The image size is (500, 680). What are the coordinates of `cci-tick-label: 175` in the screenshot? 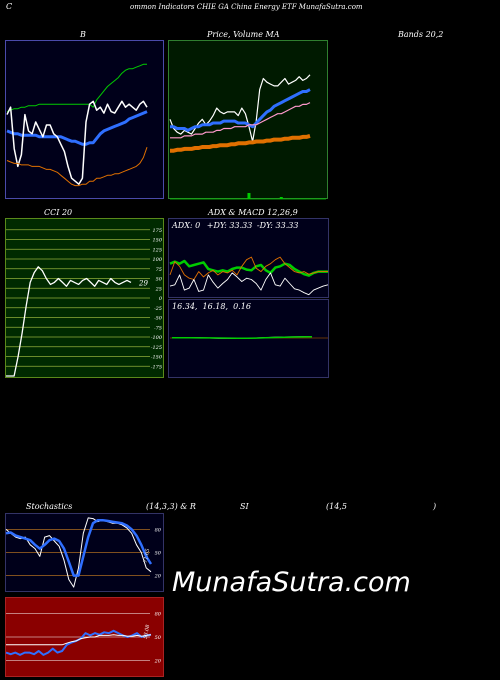 It's located at (157, 231).